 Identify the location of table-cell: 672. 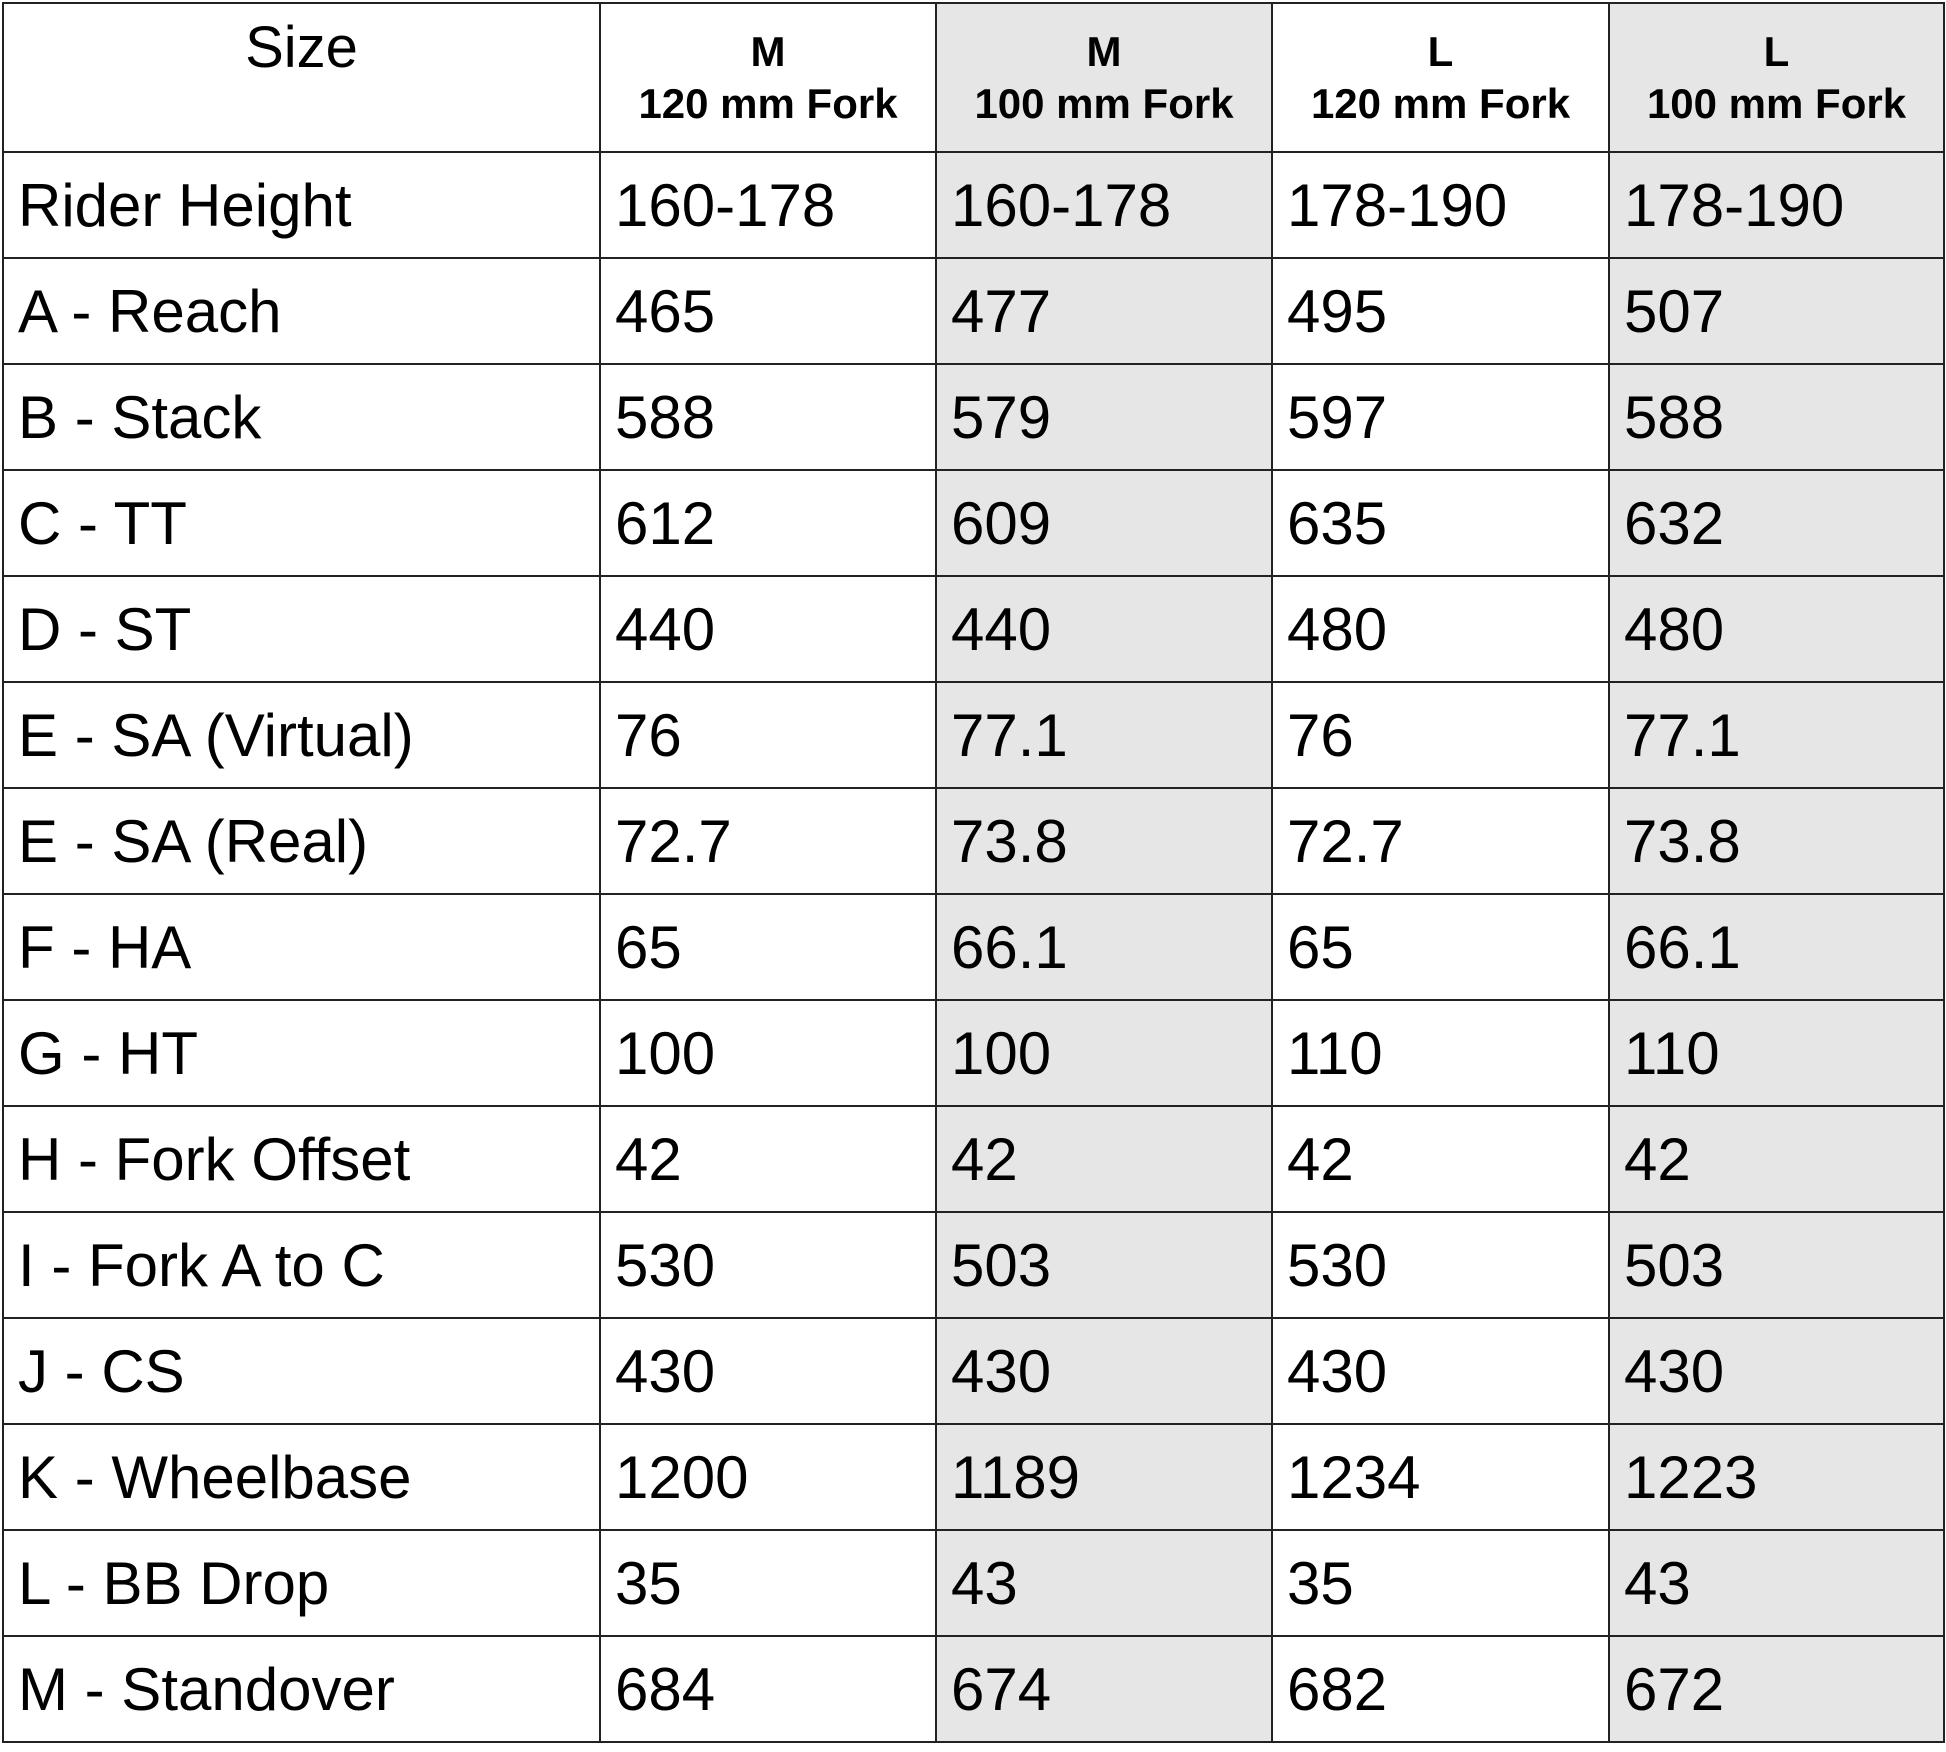
(1776, 1689).